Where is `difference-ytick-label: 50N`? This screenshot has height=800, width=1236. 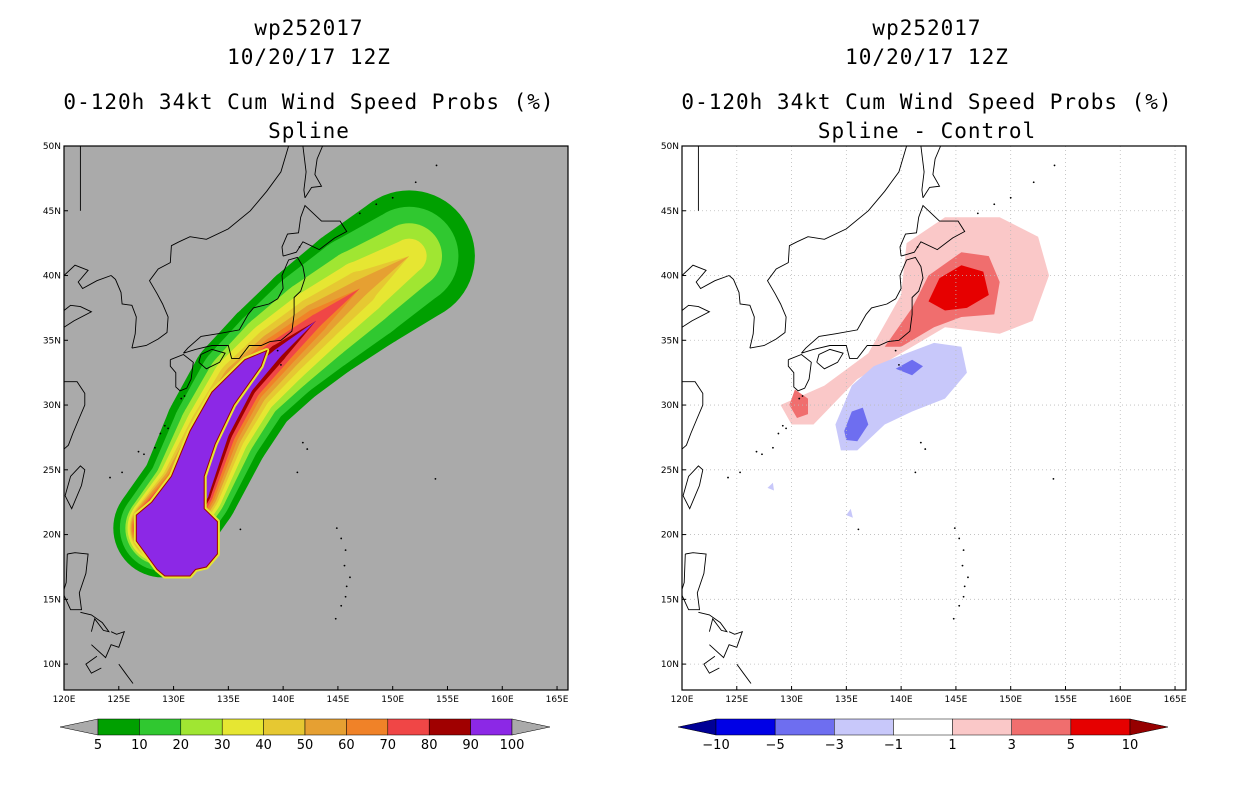
difference-ytick-label: 50N is located at coordinates (670, 147).